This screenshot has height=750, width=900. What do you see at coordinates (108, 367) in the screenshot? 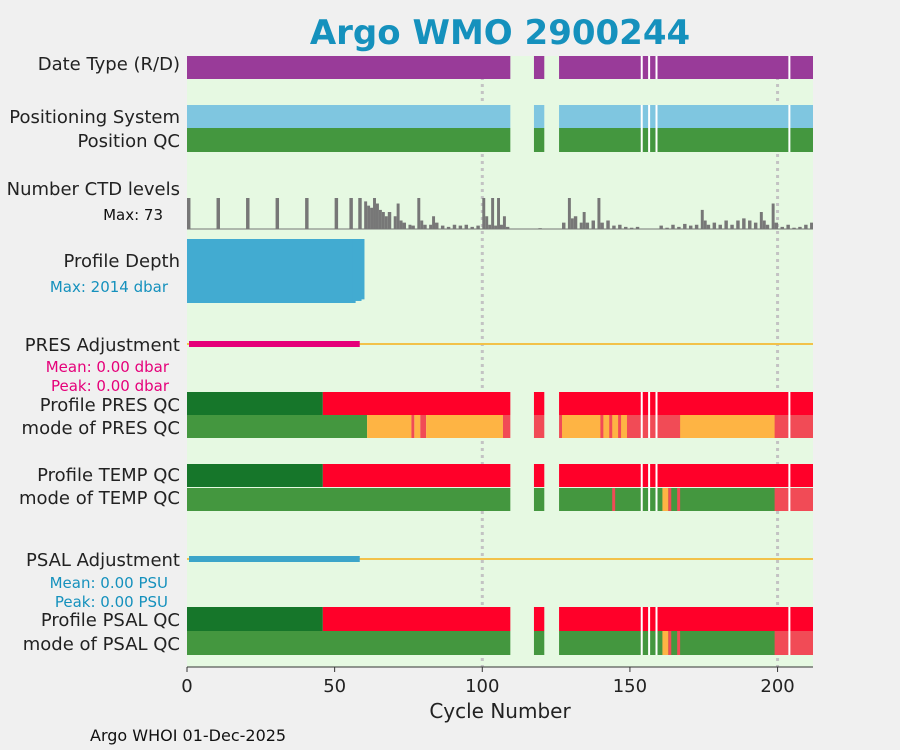
I see `pres-mean-label: Mean: 0.00 dbar` at bounding box center [108, 367].